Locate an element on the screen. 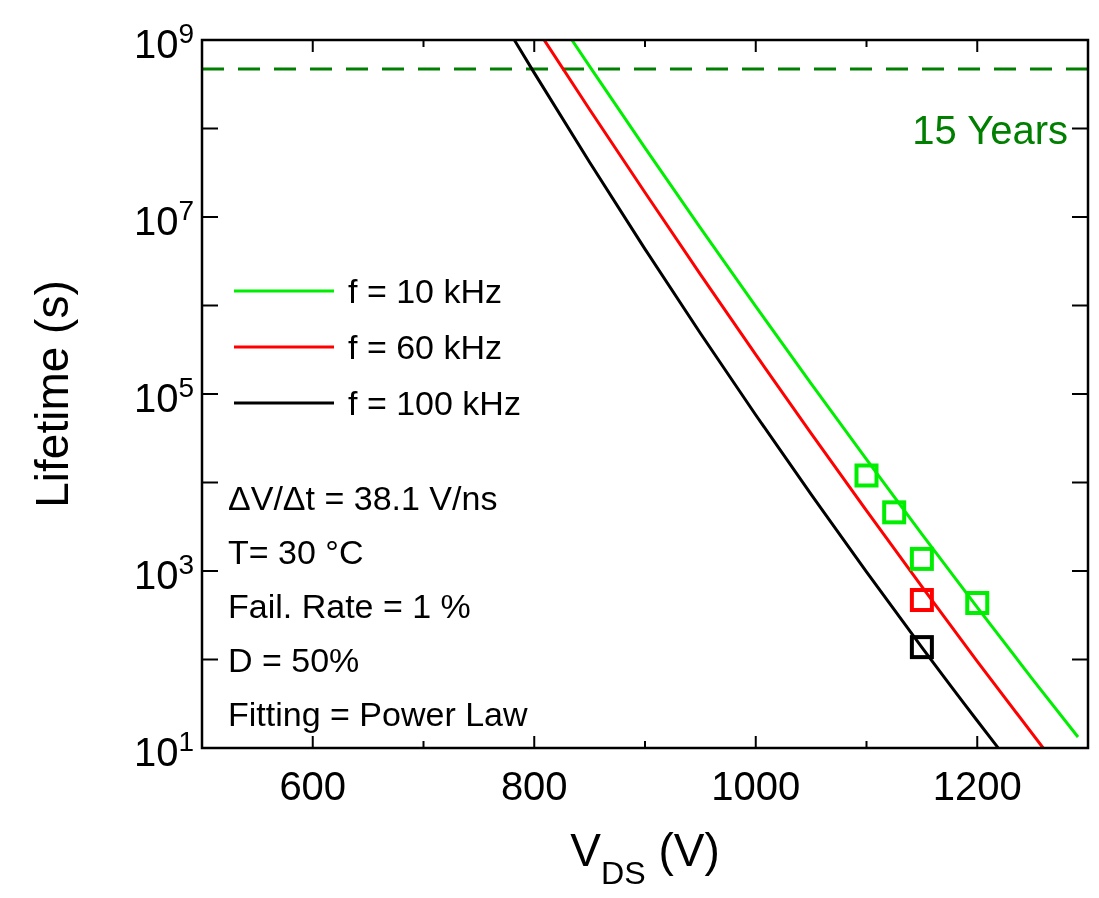 This screenshot has width=1099, height=898. x-tick-label: 800 is located at coordinates (534, 786).